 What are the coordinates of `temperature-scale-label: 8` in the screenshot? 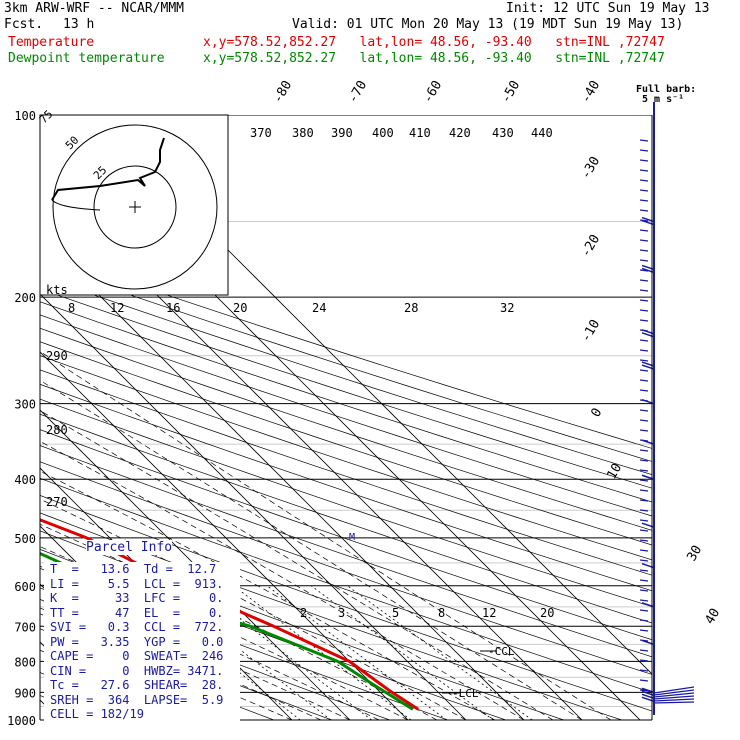 It's located at (71, 308).